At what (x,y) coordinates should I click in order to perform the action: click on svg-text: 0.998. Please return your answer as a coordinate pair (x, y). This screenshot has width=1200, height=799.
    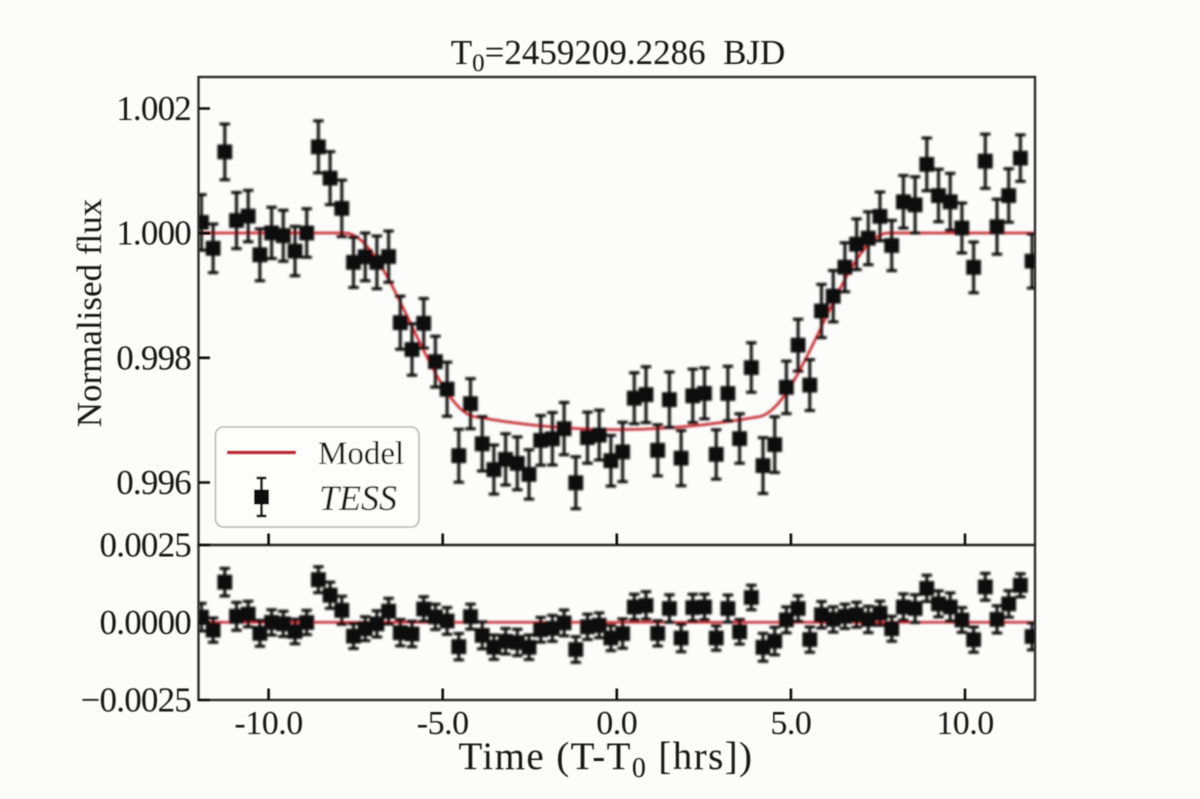
    Looking at the image, I should click on (153, 357).